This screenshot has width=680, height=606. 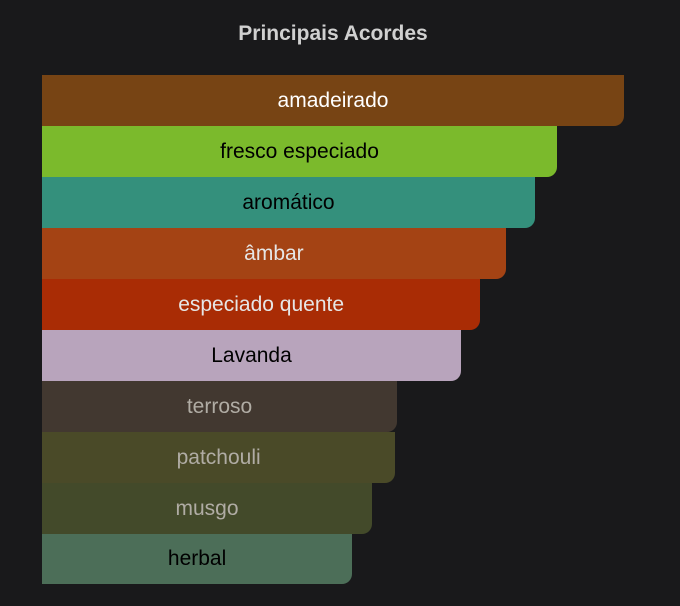 I want to click on accord-bar: especiado quente, so click(x=261, y=304).